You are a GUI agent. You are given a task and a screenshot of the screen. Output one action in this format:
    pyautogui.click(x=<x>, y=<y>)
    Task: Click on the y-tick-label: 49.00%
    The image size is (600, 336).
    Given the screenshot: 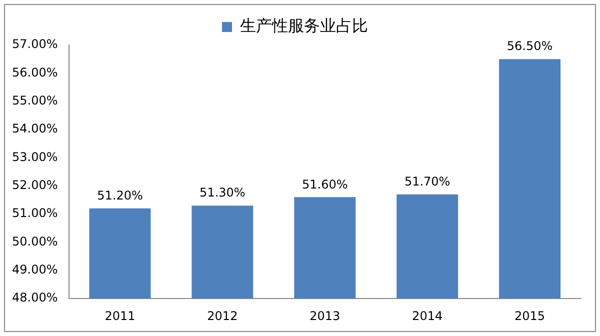 What is the action you would take?
    pyautogui.click(x=35, y=269)
    